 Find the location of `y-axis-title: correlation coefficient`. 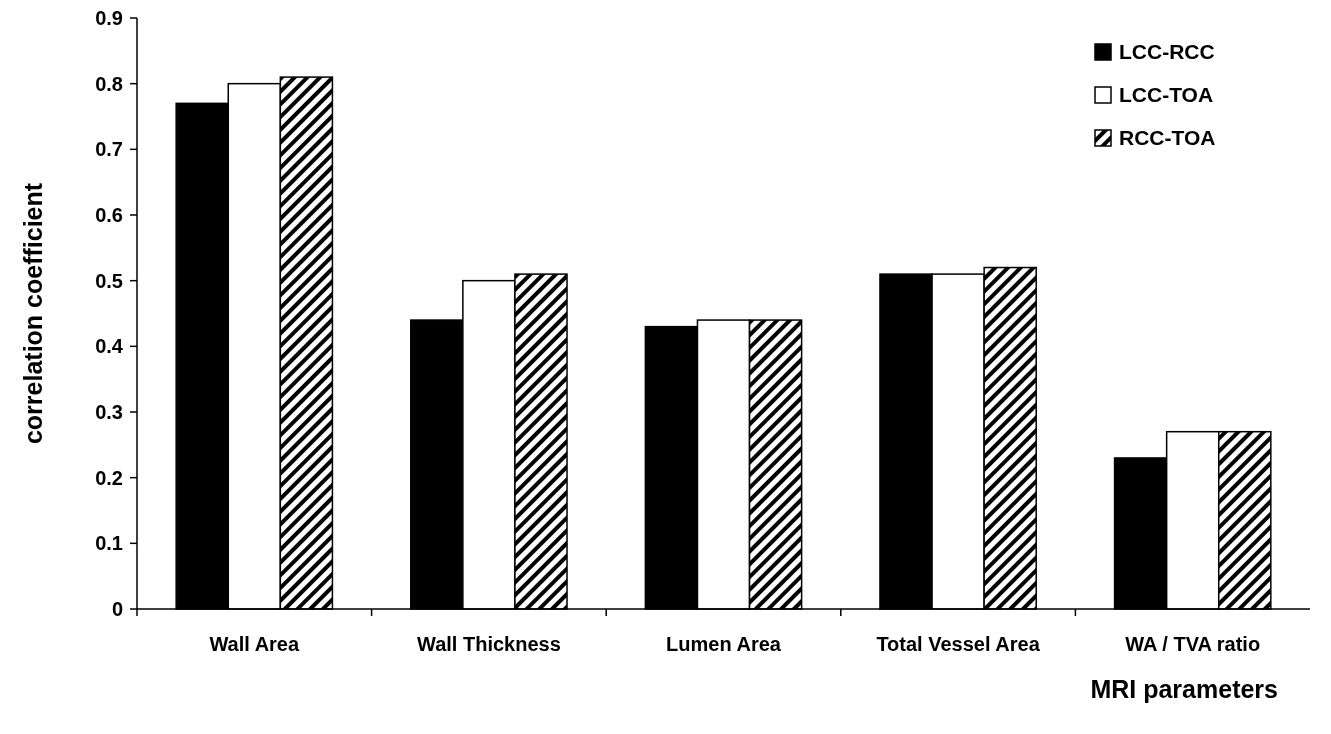

y-axis-title: correlation coefficient is located at coordinates (33, 313).